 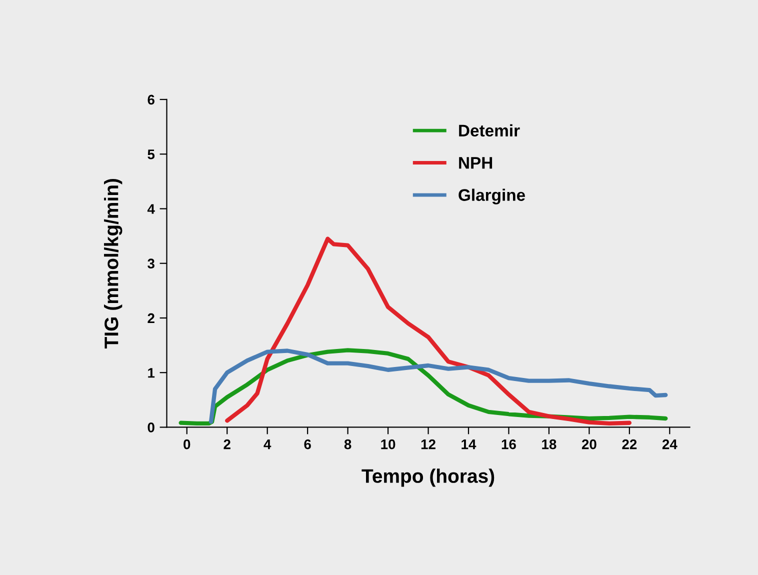 What do you see at coordinates (227, 444) in the screenshot?
I see `x-tick-label: 2` at bounding box center [227, 444].